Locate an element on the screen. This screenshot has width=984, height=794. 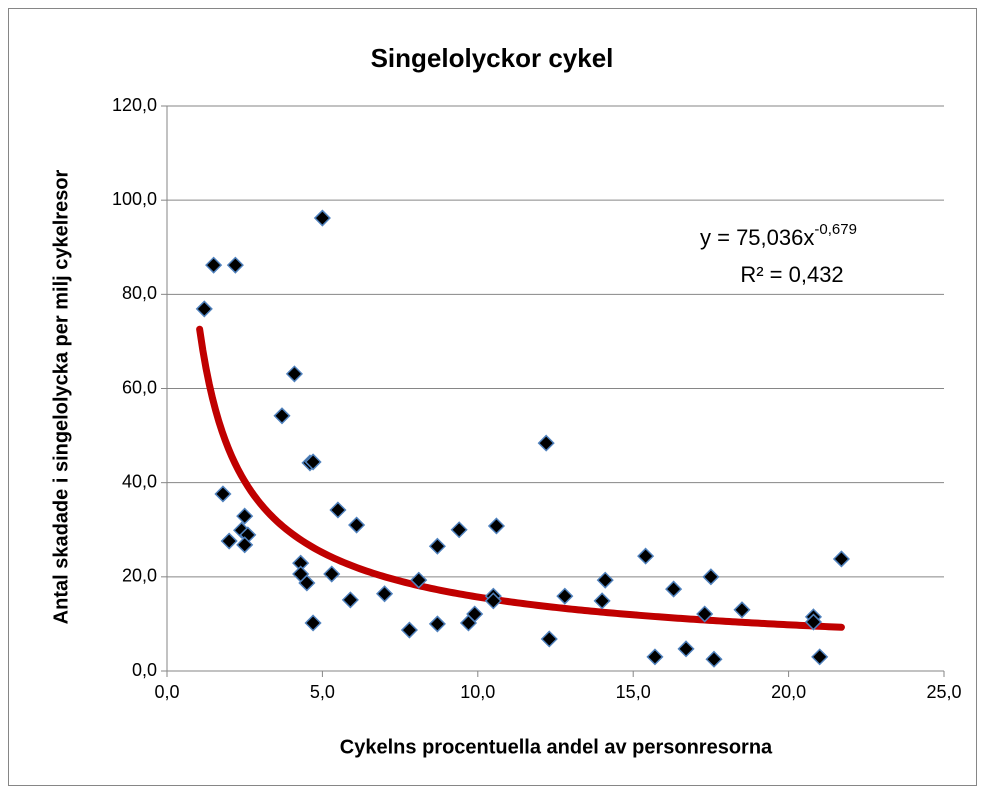
equation-text: y = 75,036x is located at coordinates (757, 237).